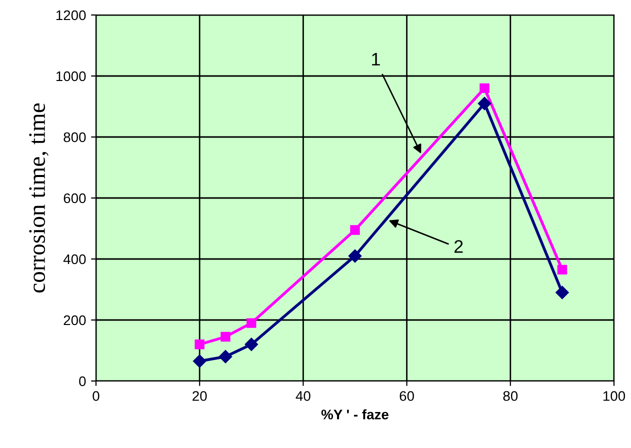 The height and width of the screenshot is (448, 631). I want to click on y-tick-label: 600, so click(75, 198).